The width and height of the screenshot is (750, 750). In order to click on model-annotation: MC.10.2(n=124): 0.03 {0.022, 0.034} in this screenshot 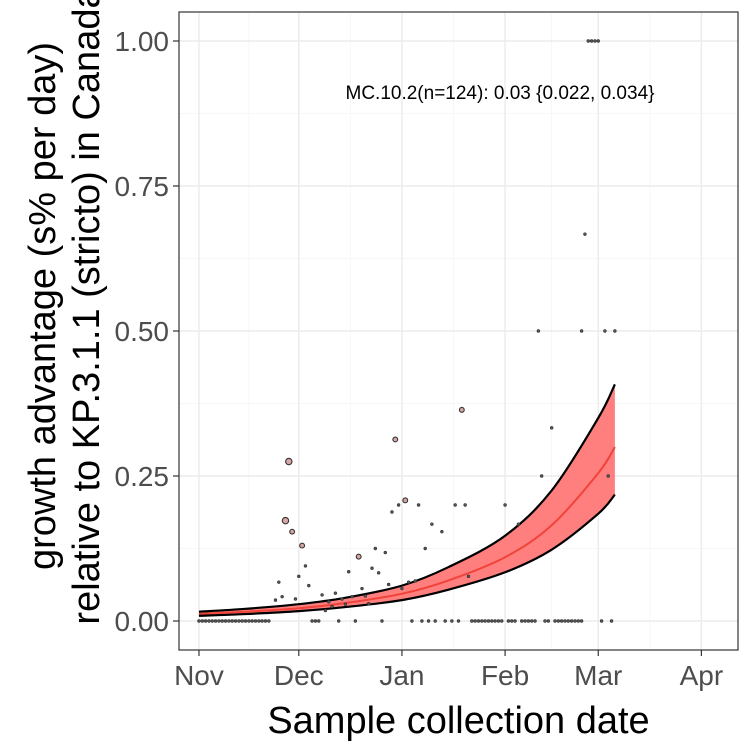, I will do `click(500, 93)`.